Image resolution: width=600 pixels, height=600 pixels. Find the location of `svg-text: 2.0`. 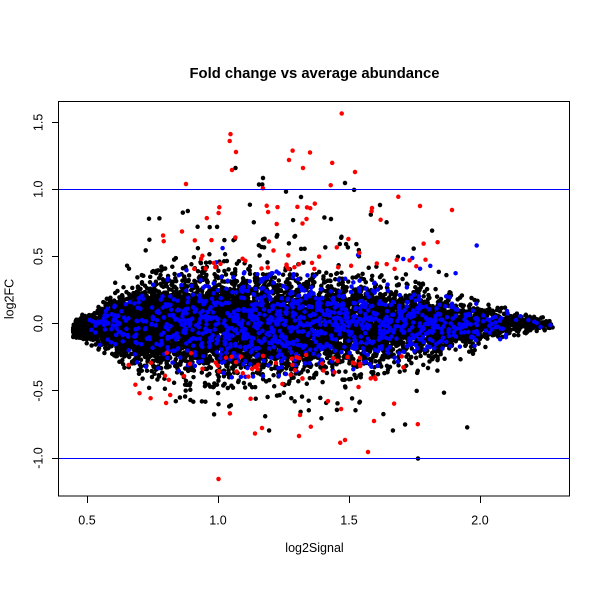

svg-text: 2.0 is located at coordinates (479, 521).